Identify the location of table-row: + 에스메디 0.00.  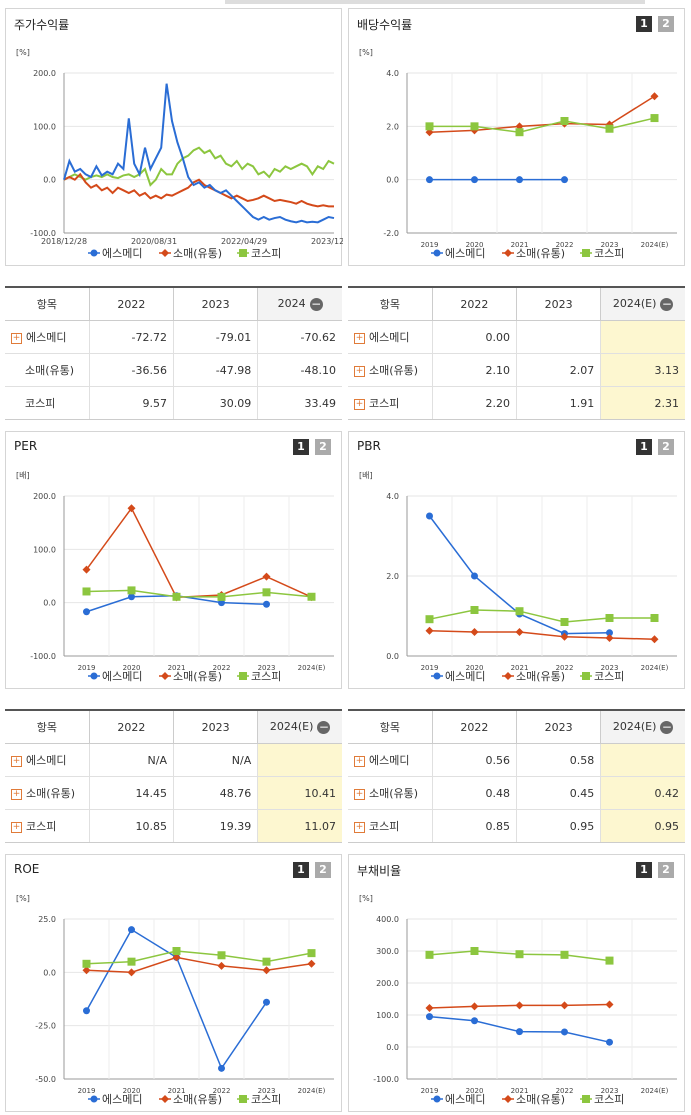
(516, 337).